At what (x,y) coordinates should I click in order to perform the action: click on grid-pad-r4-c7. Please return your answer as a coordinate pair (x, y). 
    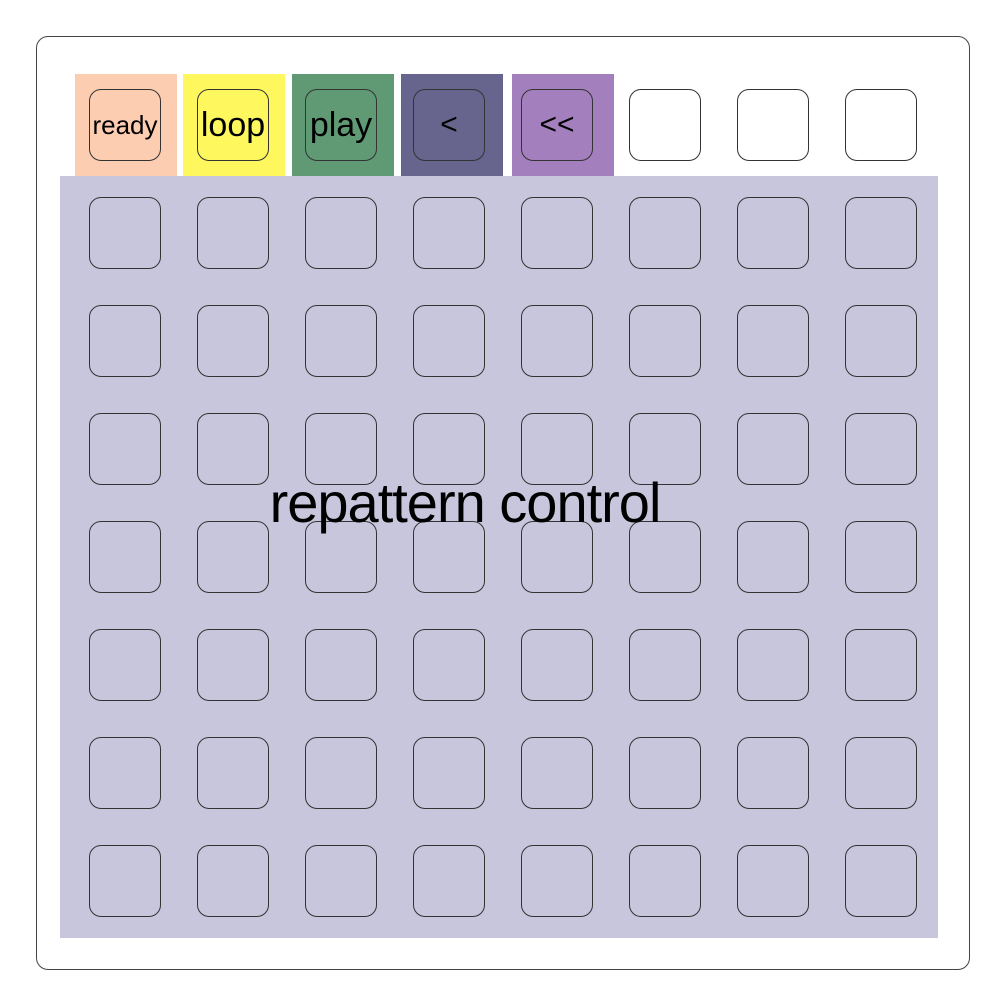
    Looking at the image, I should click on (773, 557).